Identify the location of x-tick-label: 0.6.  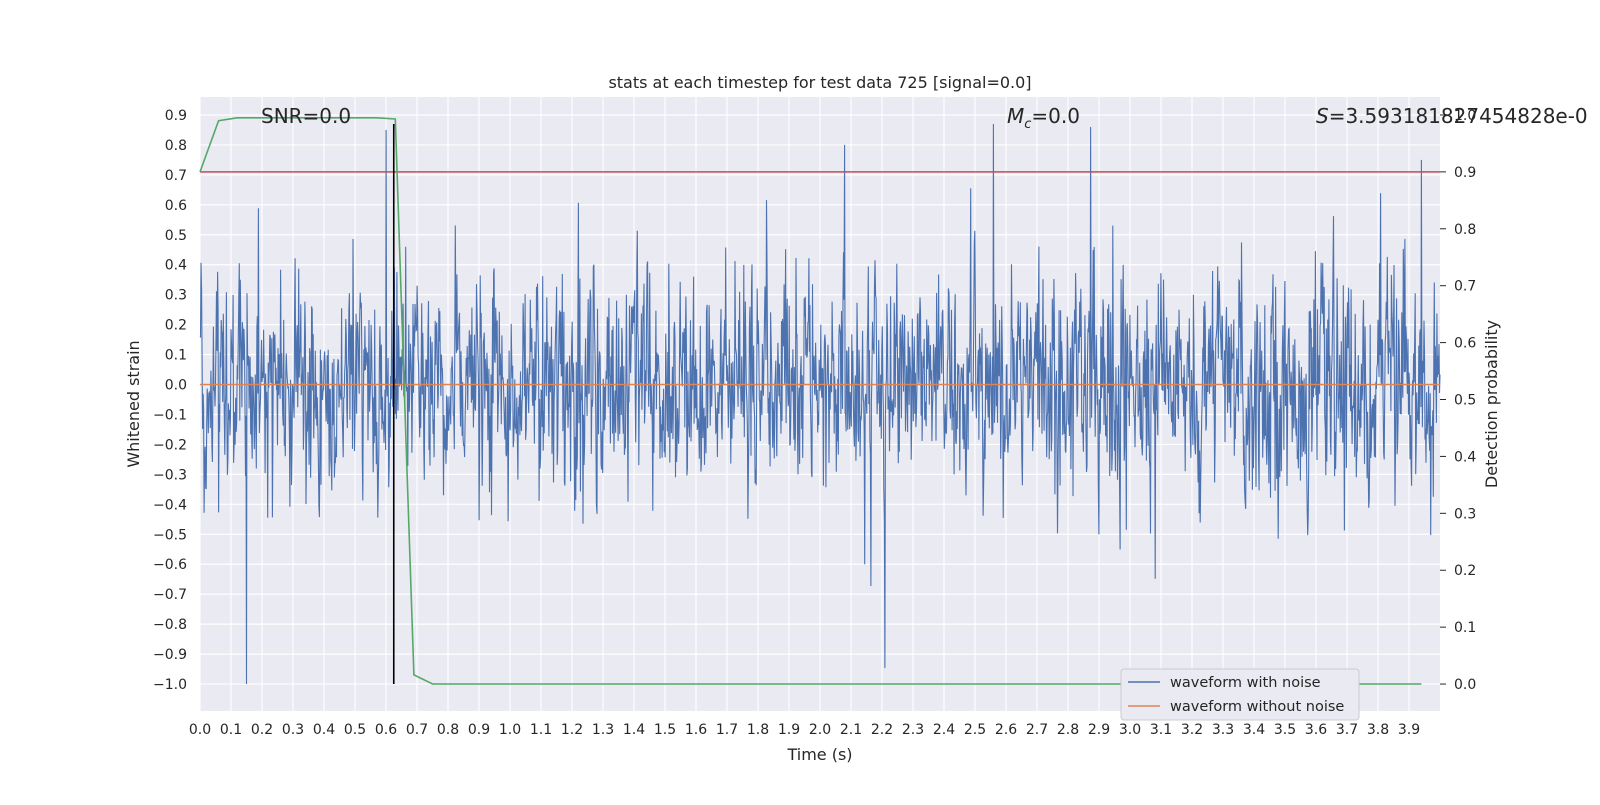
(386, 730).